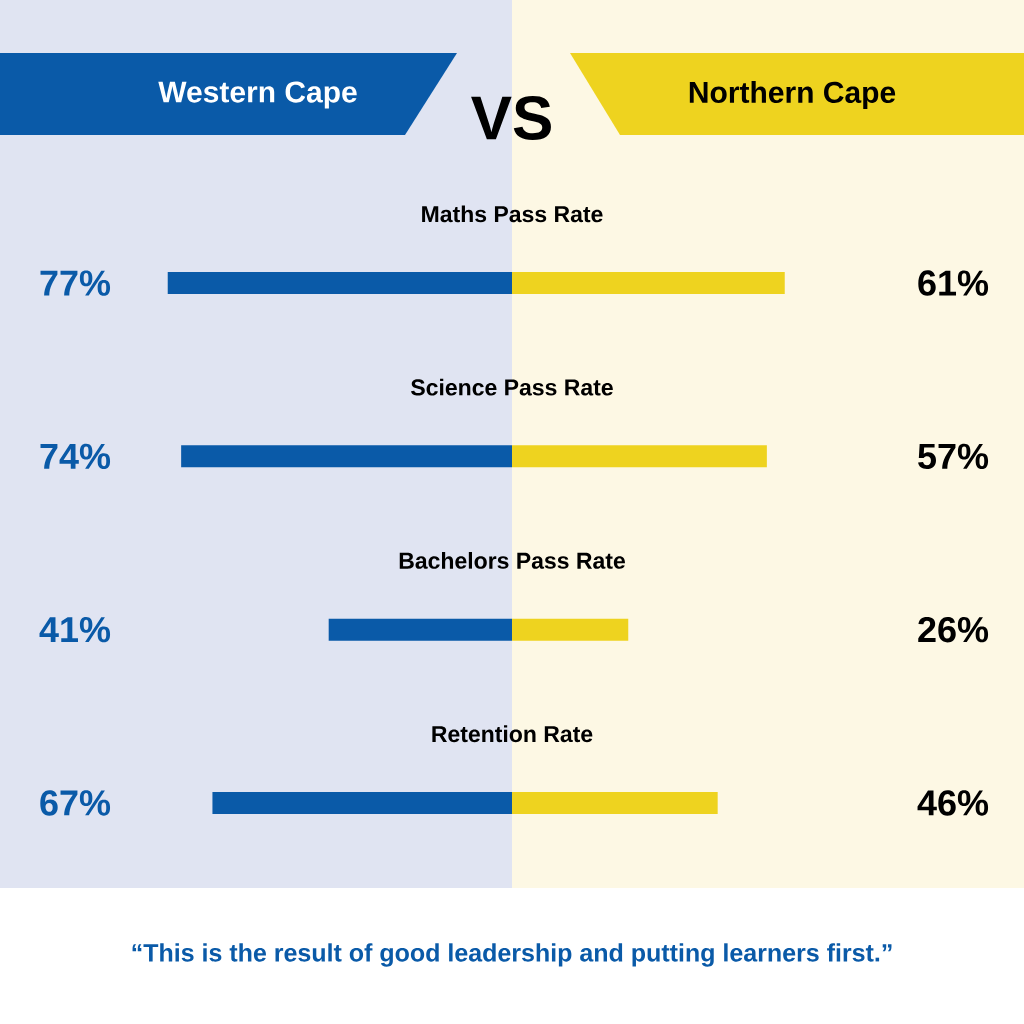  What do you see at coordinates (75, 629) in the screenshot?
I see `data-label: 41%` at bounding box center [75, 629].